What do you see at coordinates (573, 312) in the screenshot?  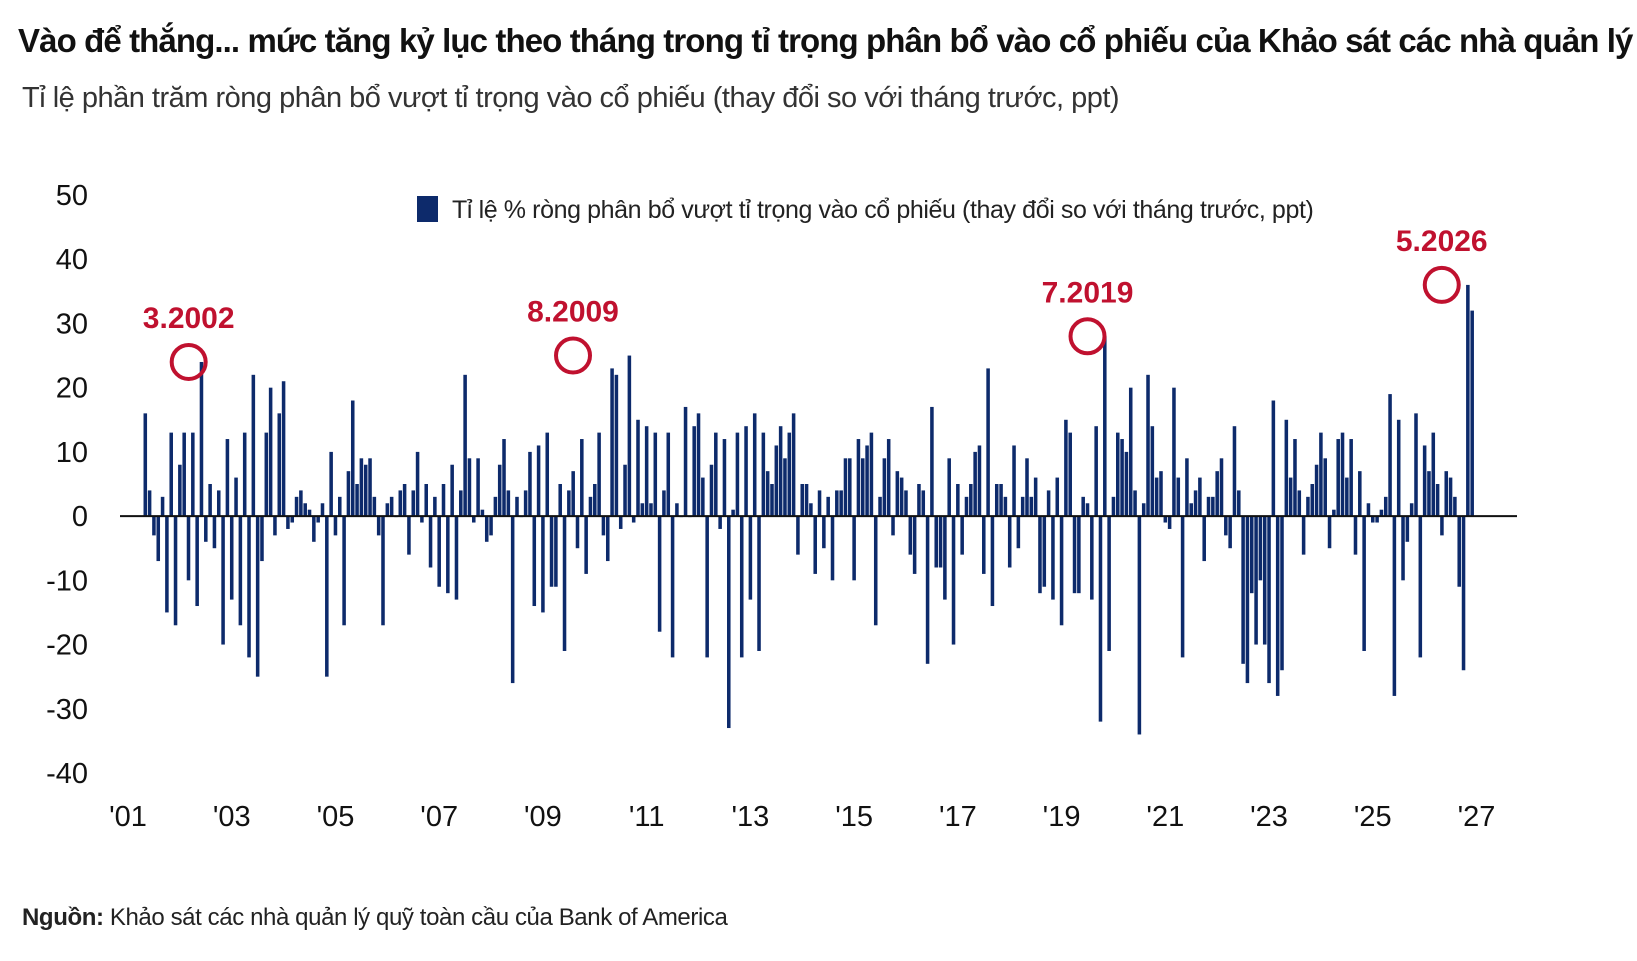 I see `annotation-label: 8.2009` at bounding box center [573, 312].